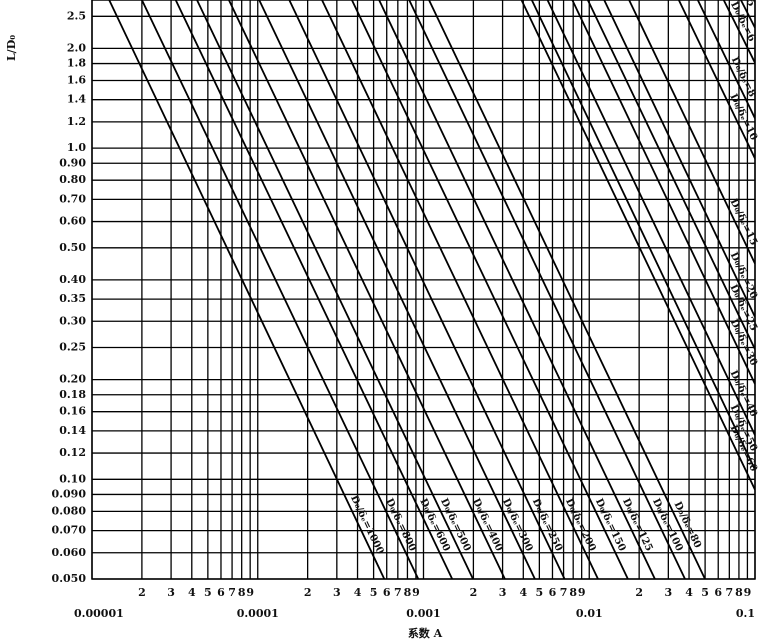 The width and height of the screenshot is (766, 644). Describe the element at coordinates (366, 525) in the screenshot. I see `curve-label: D₀/δₑ=1000` at that location.